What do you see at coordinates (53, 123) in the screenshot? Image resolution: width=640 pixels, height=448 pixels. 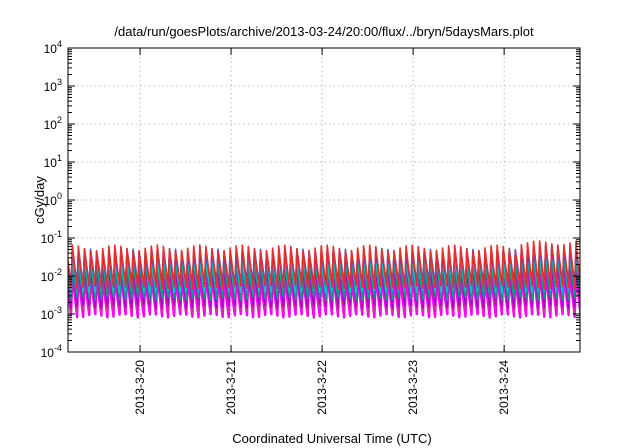 I see `y-tick-label: 10²` at bounding box center [53, 123].